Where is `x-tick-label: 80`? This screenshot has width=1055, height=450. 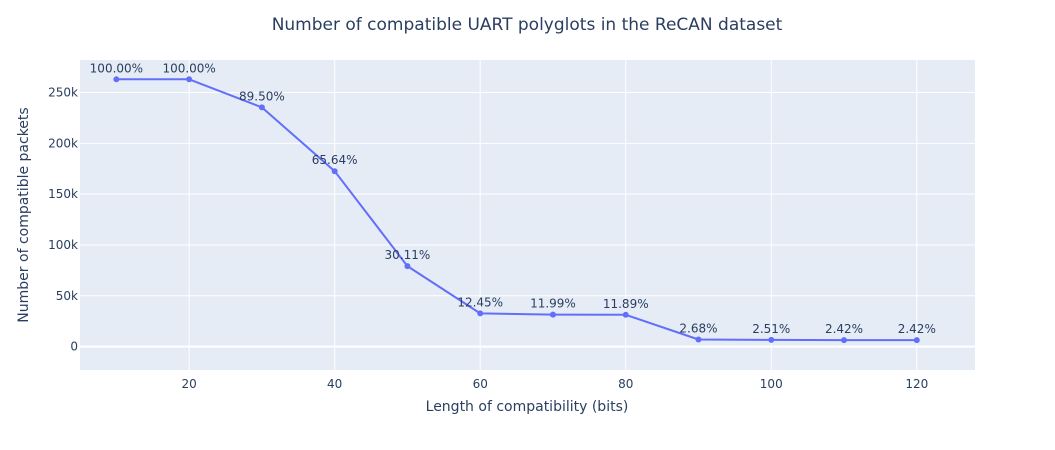
x-tick-label: 80 is located at coordinates (625, 384).